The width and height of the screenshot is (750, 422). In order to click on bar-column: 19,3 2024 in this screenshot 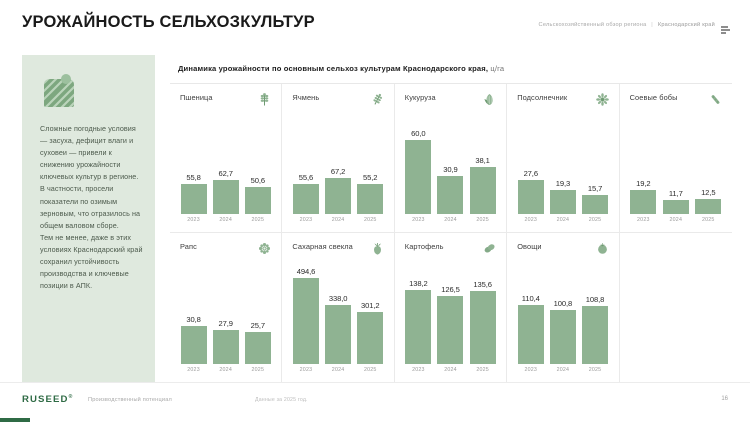, I will do `click(562, 201)`.